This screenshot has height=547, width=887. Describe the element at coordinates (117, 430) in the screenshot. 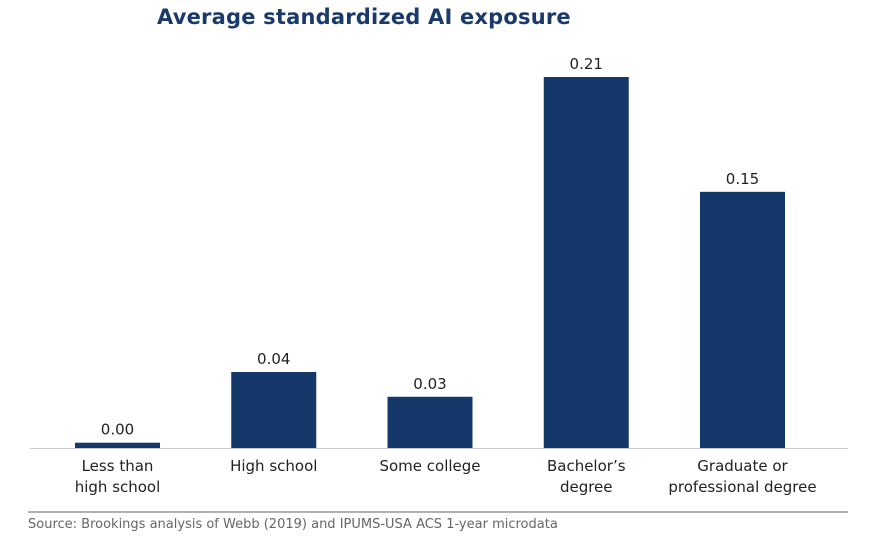

I see `data-label: 0.00` at that location.